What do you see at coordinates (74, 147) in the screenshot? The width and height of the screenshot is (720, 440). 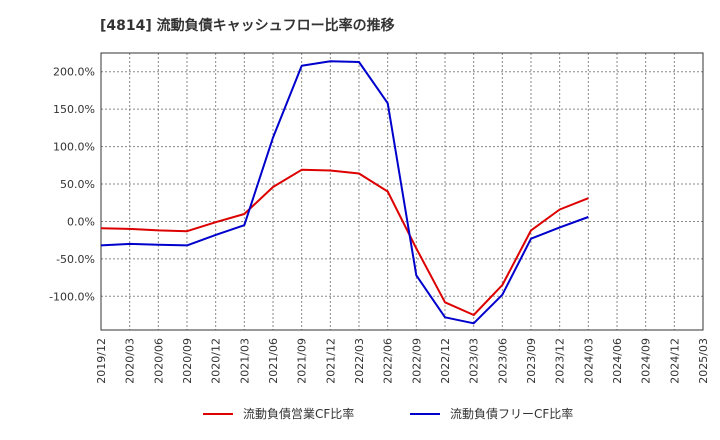 I see `y-tick-label: 100.0%` at bounding box center [74, 147].